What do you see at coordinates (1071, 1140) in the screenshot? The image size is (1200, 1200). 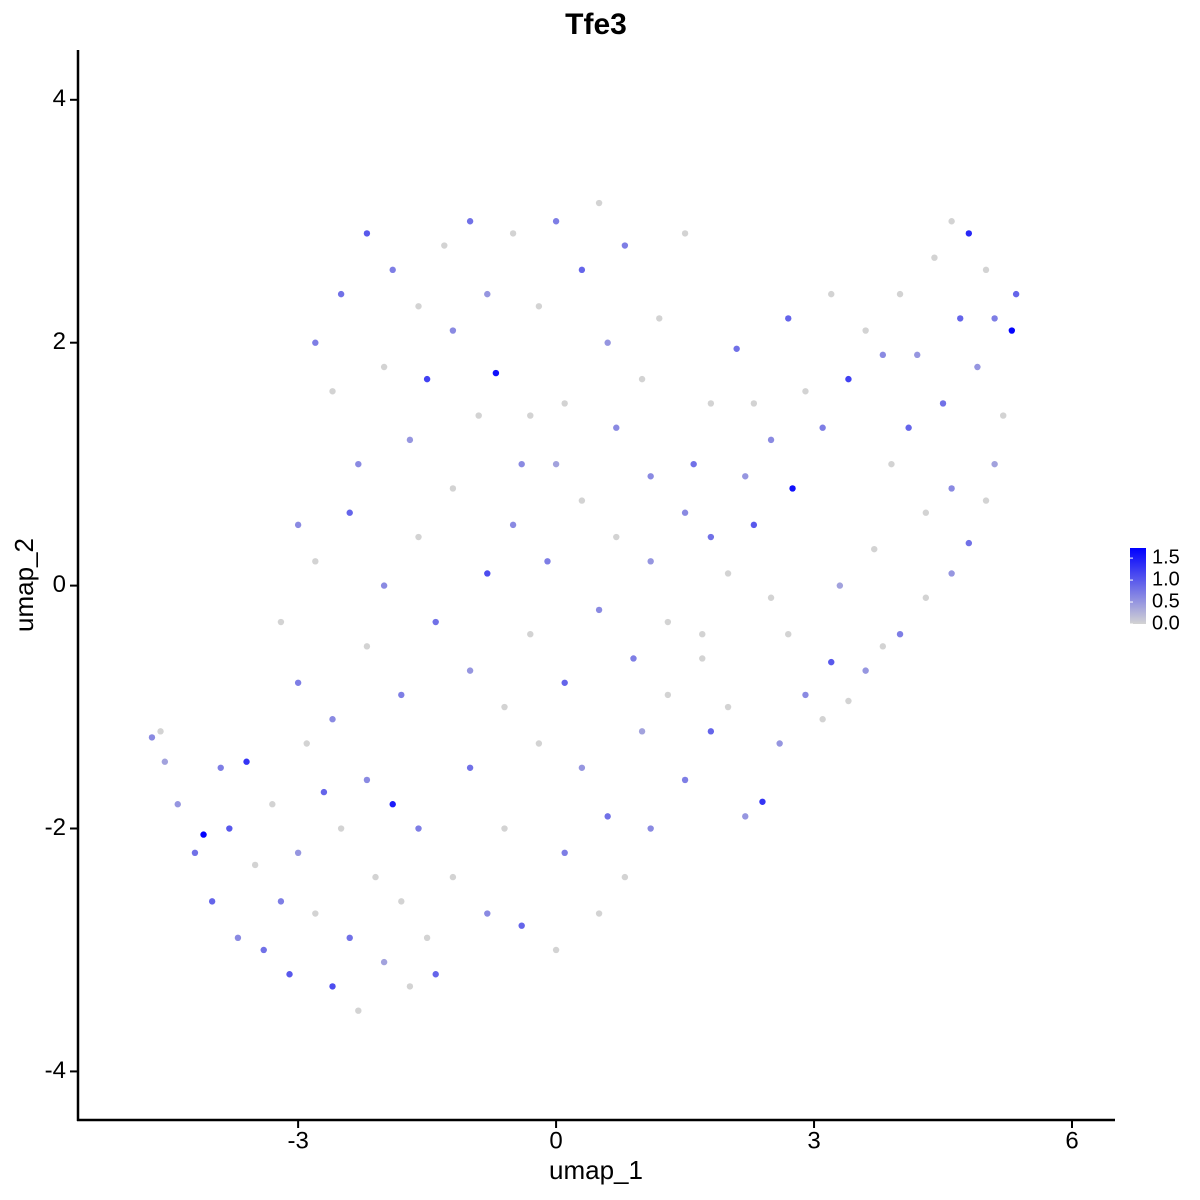 I see `x-tick-label: 6` at bounding box center [1071, 1140].